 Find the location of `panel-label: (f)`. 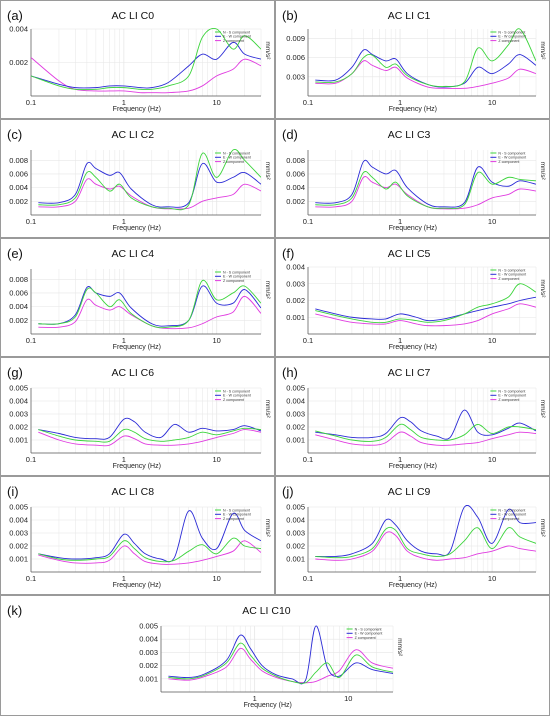

panel-label: (f) is located at coordinates (288, 253).